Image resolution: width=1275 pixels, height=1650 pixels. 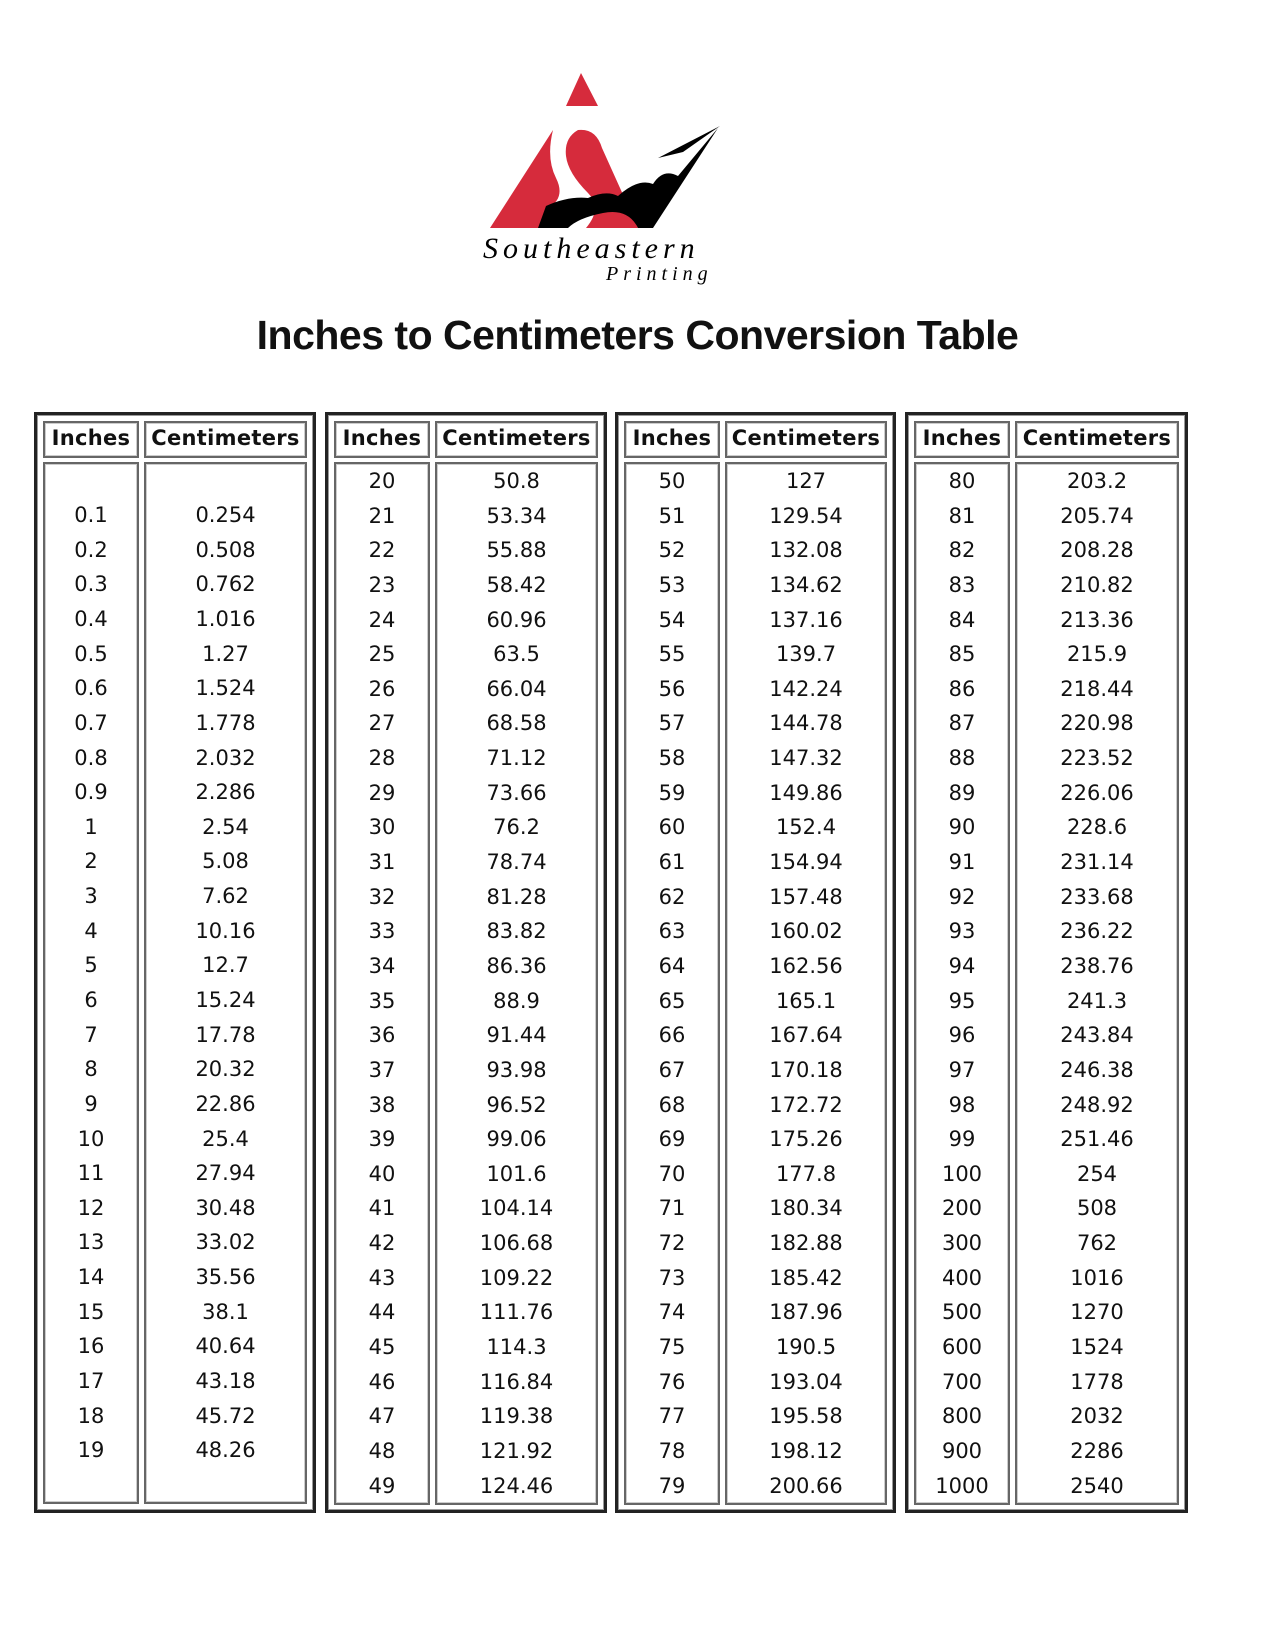 What do you see at coordinates (516, 827) in the screenshot?
I see `centimeters-value: 76.2` at bounding box center [516, 827].